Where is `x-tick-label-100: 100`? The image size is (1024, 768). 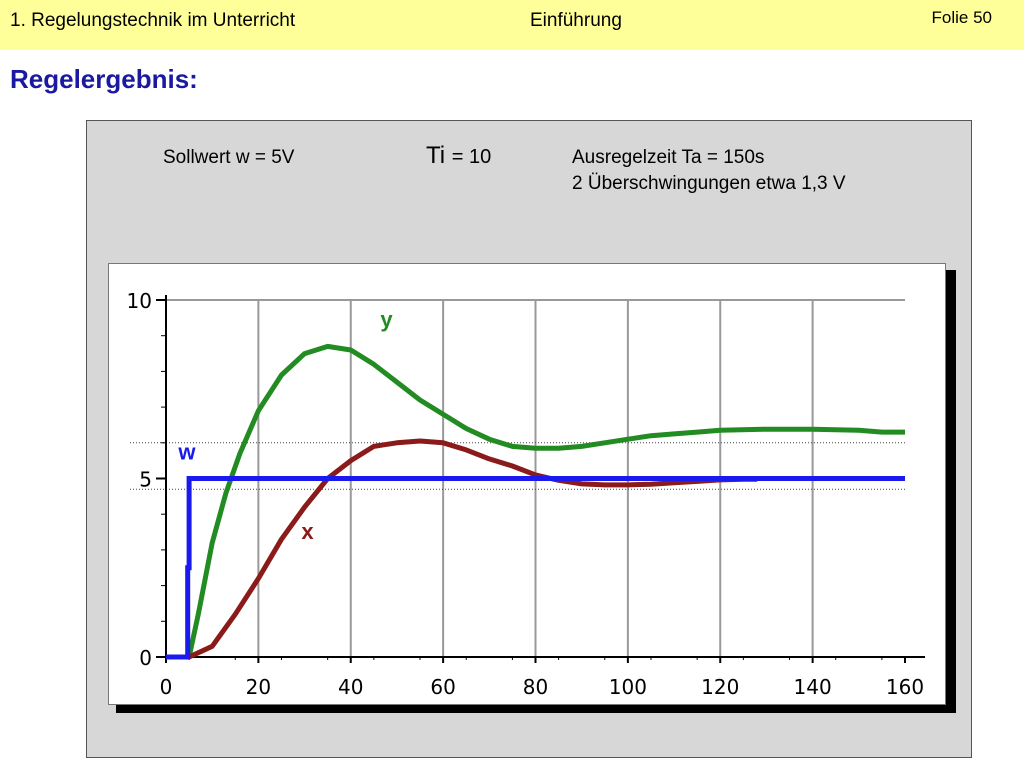
x-tick-label-100: 100 is located at coordinates (628, 687).